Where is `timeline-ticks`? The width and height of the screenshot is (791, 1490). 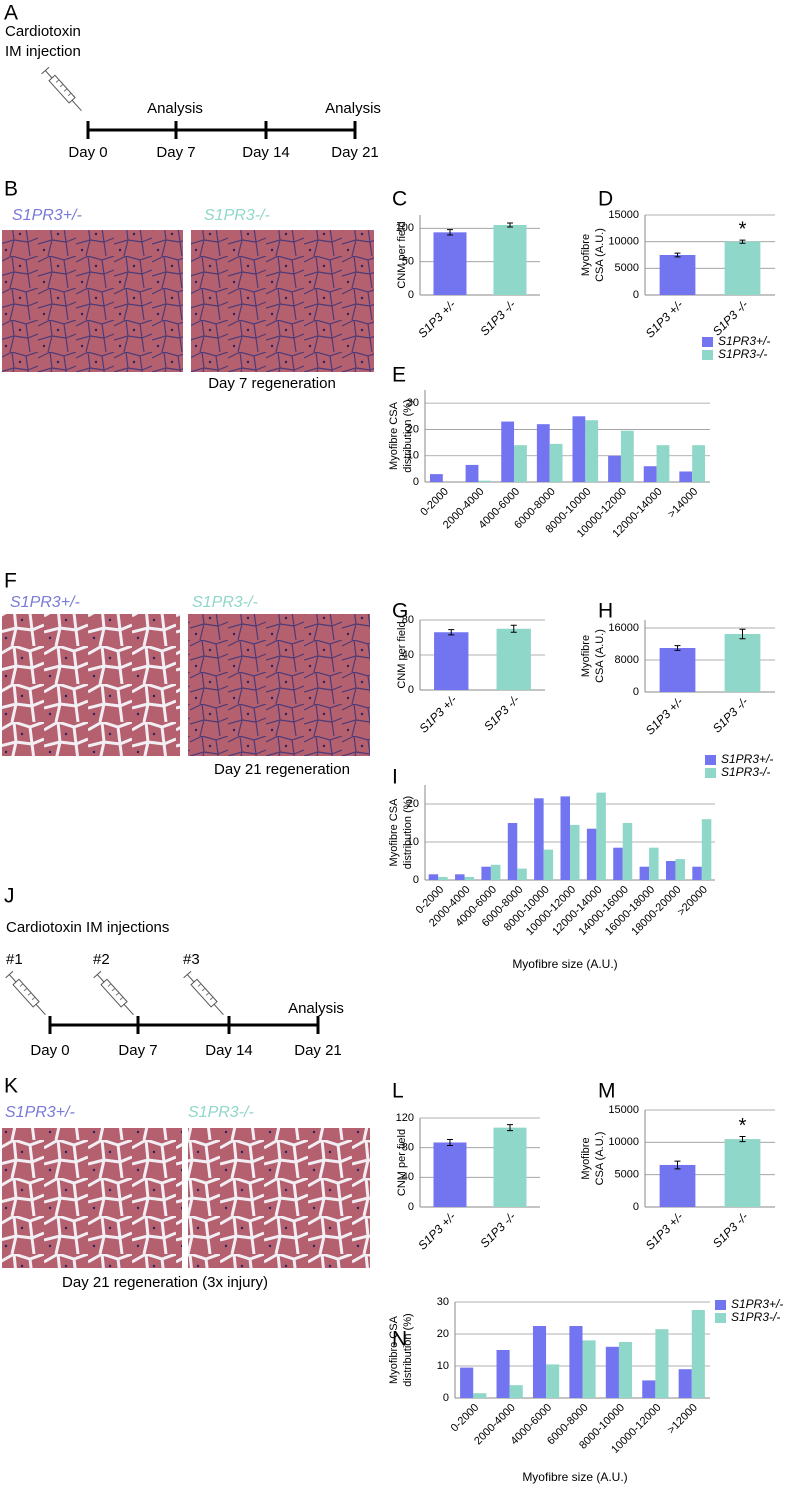
timeline-ticks is located at coordinates (221, 130).